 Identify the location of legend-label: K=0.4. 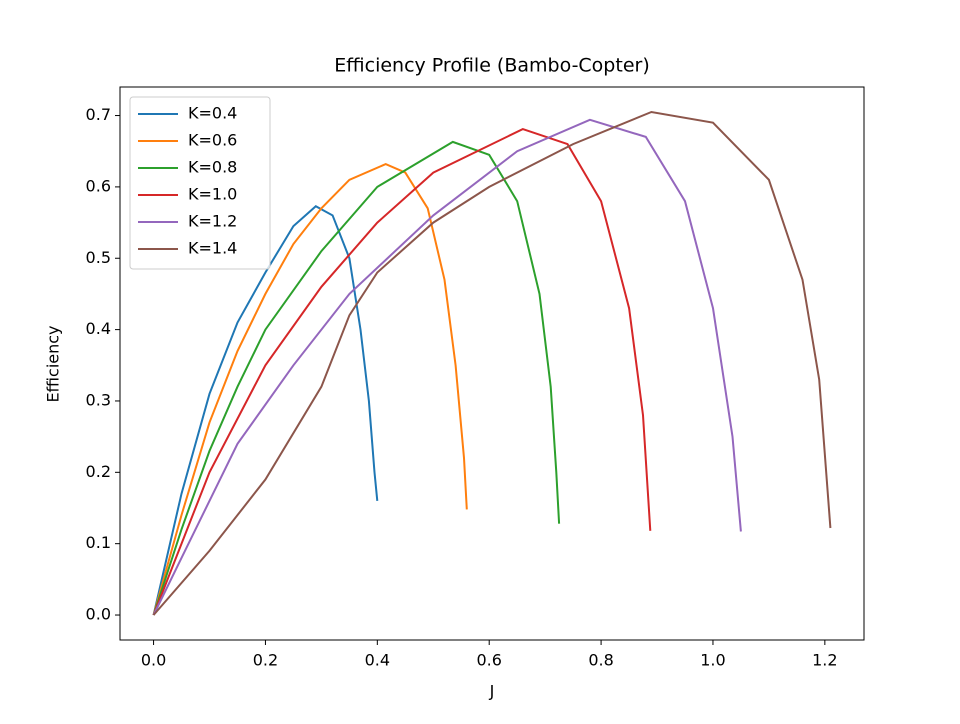
(212, 113).